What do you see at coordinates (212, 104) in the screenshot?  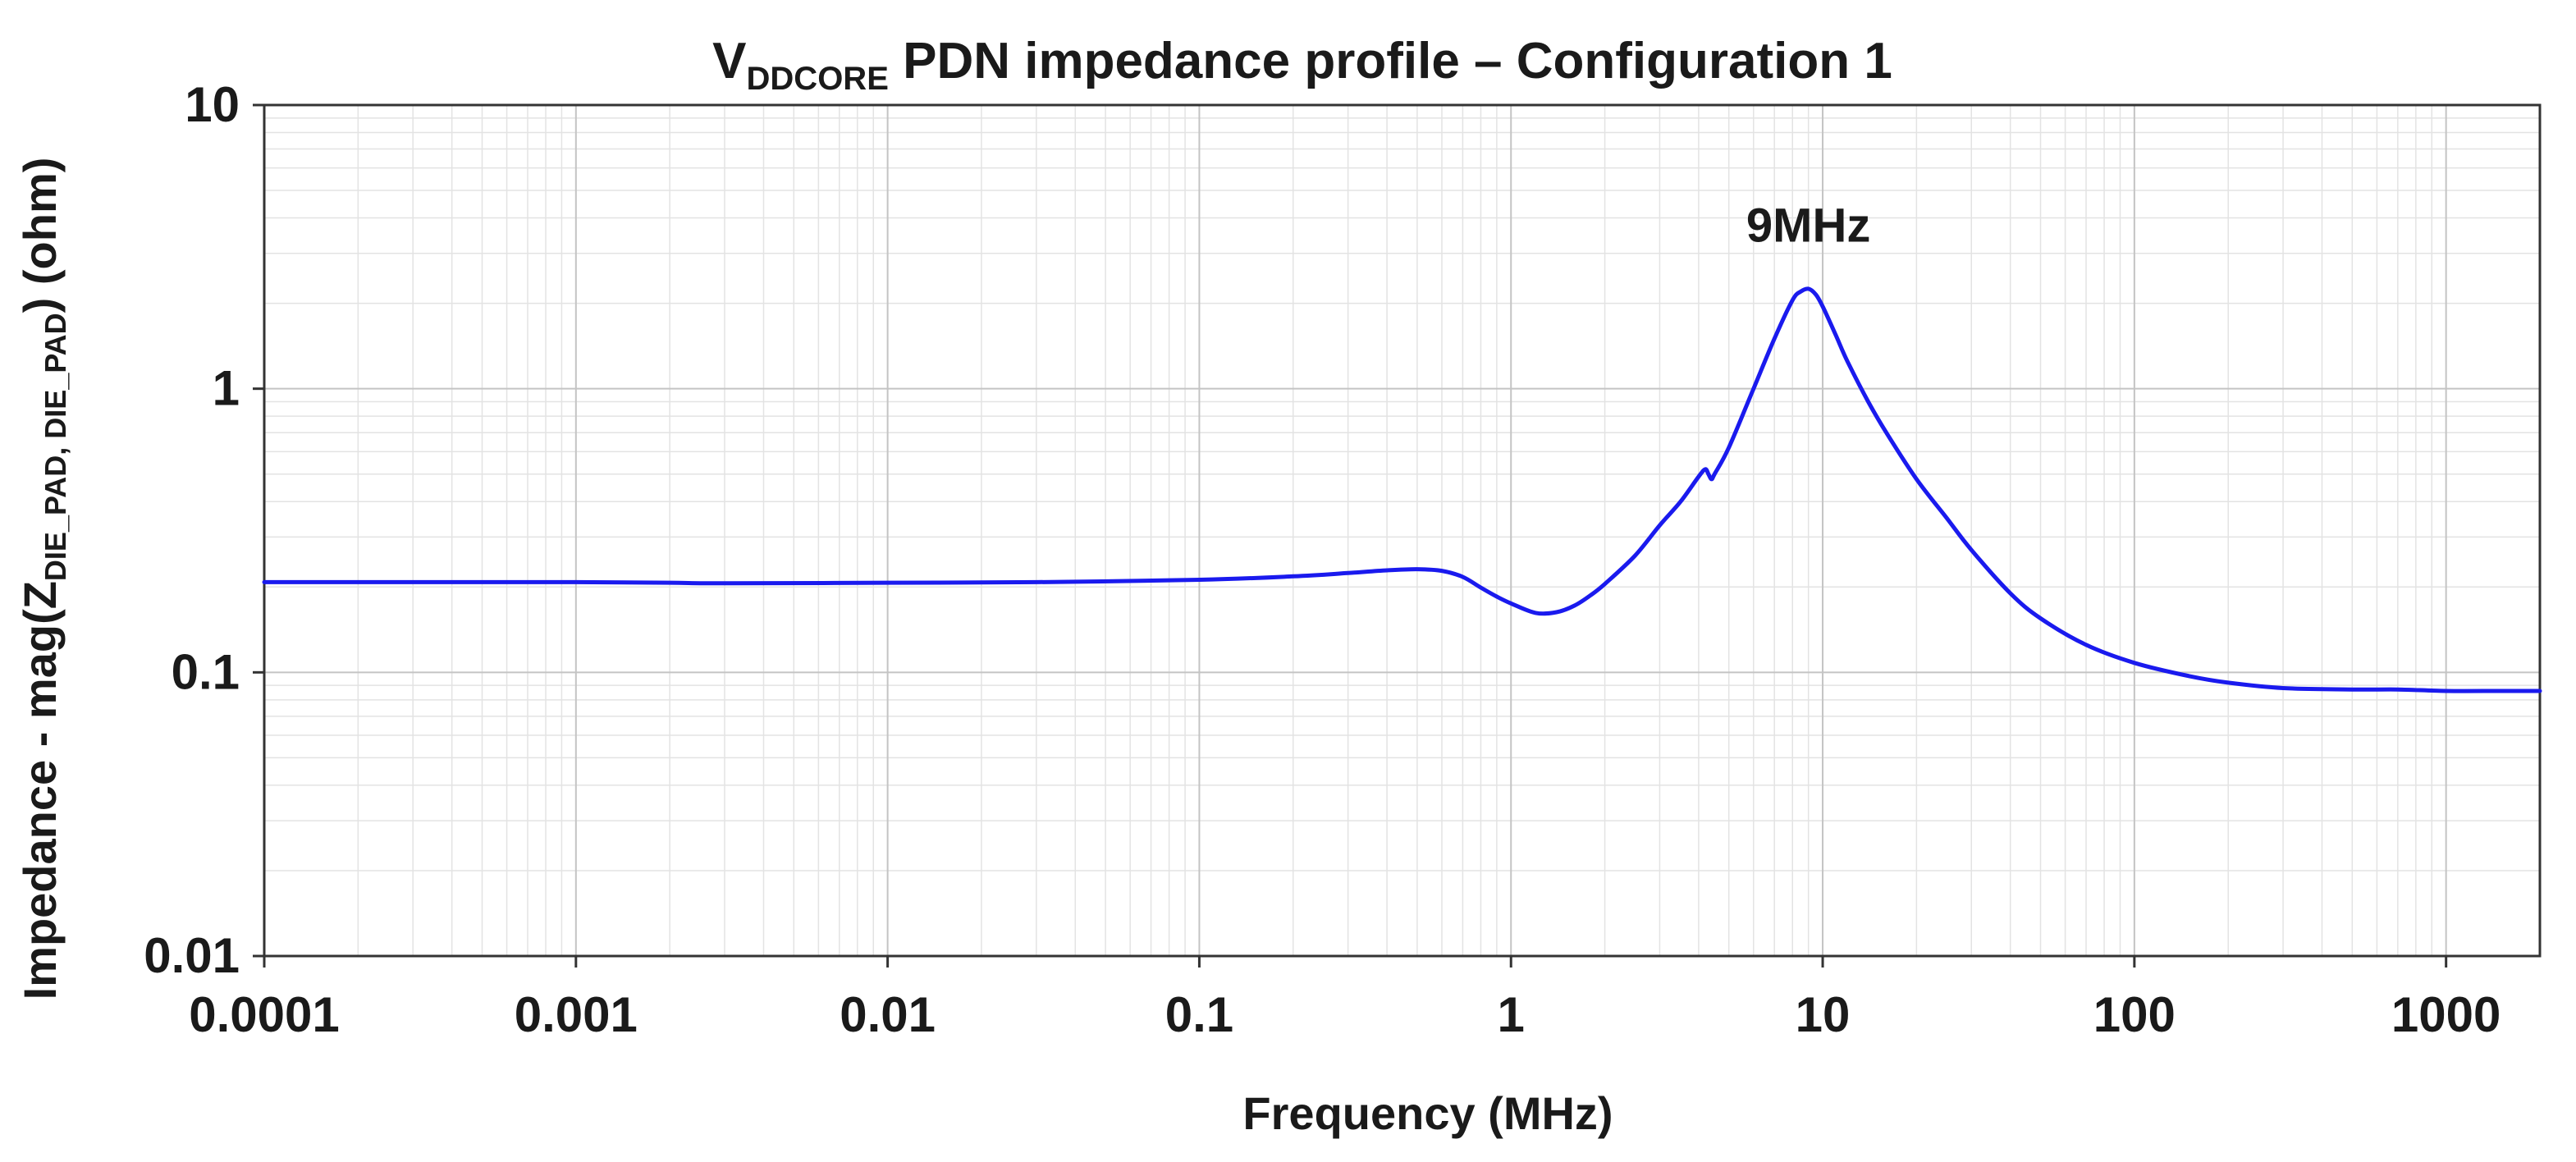 I see `y-tick-label: 10` at bounding box center [212, 104].